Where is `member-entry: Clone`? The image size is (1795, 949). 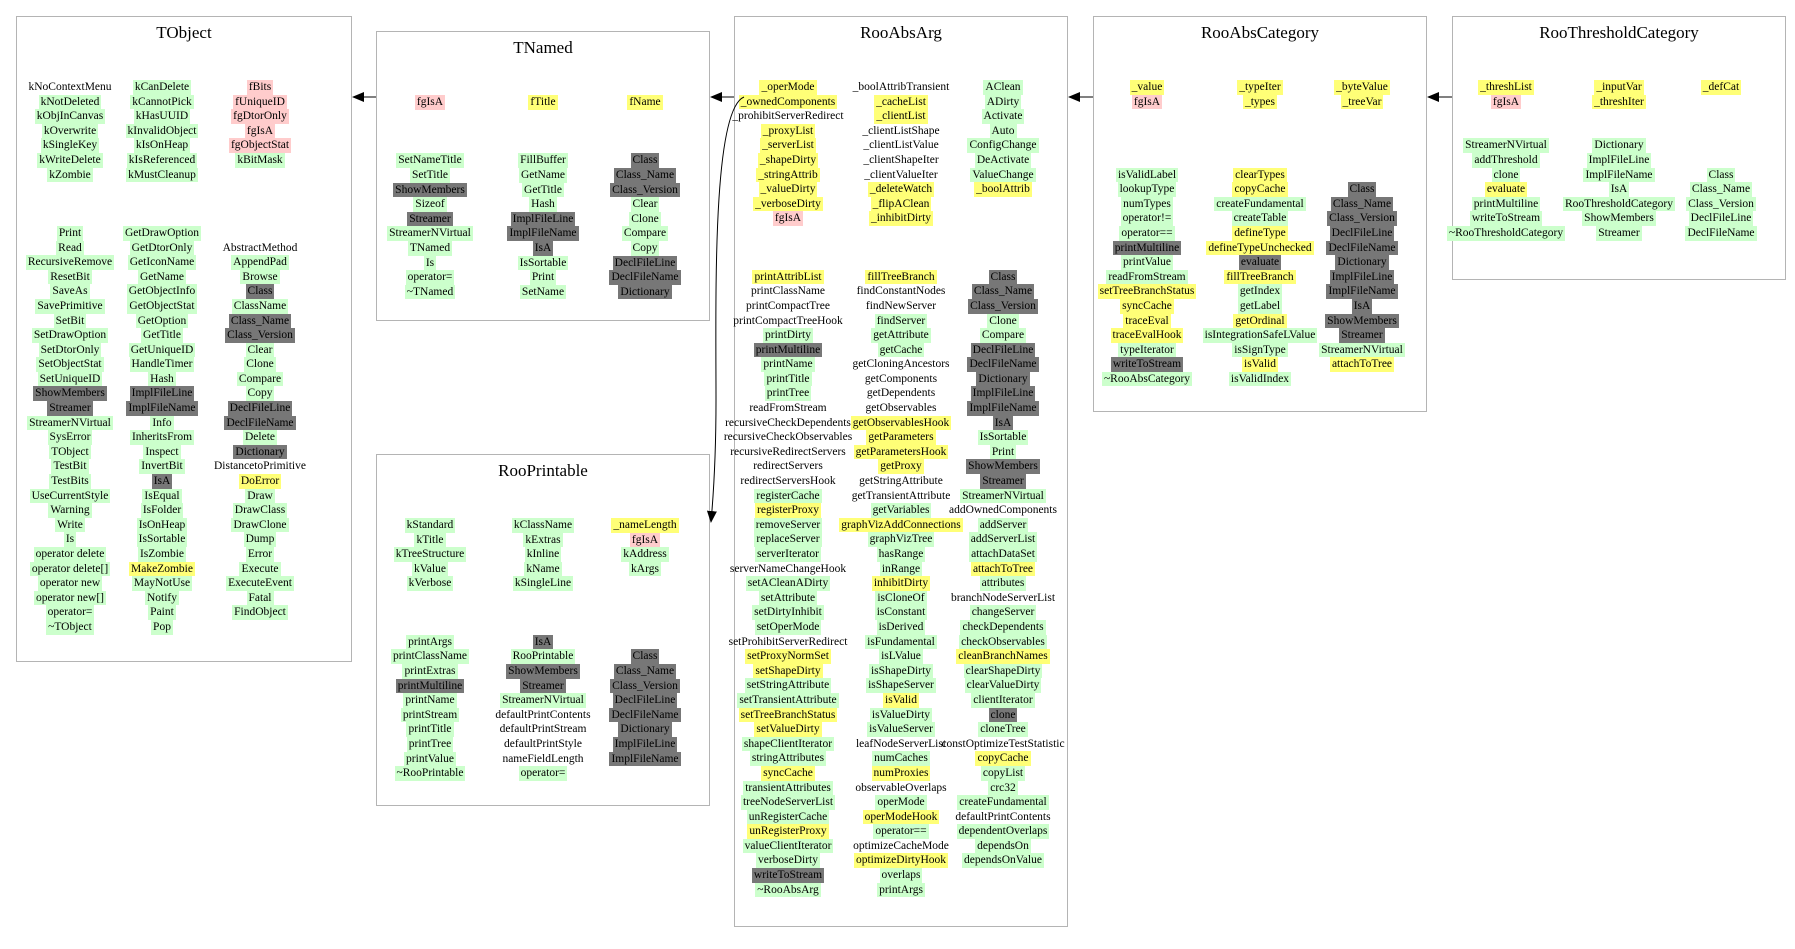
member-entry: Clone is located at coordinates (645, 219).